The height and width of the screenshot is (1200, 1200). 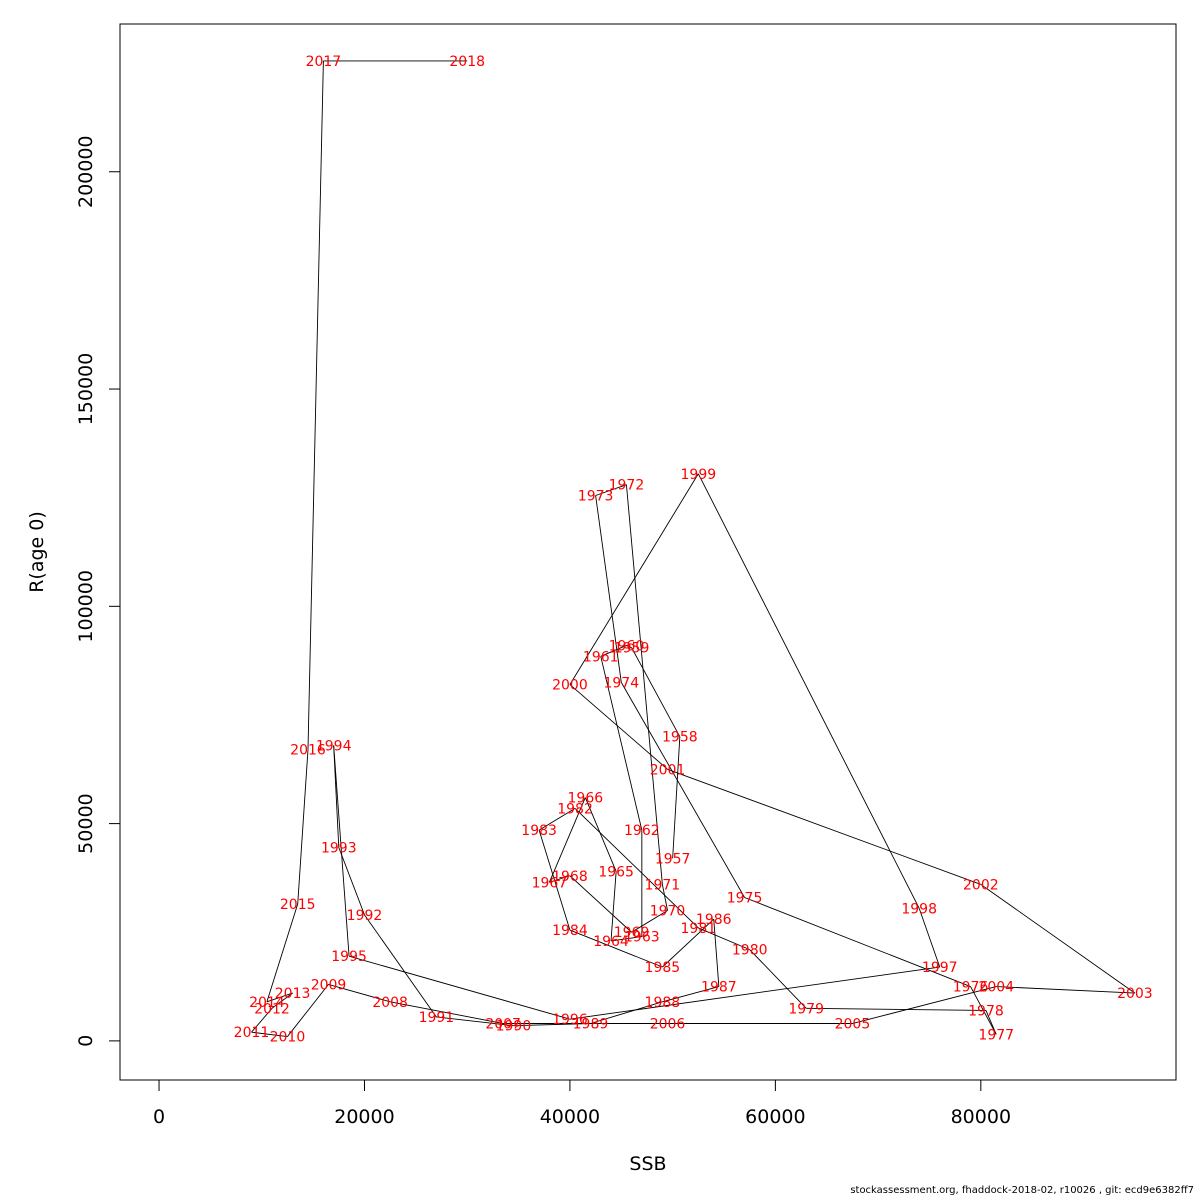 What do you see at coordinates (351, 881) in the screenshot?
I see `segment-1992-1993` at bounding box center [351, 881].